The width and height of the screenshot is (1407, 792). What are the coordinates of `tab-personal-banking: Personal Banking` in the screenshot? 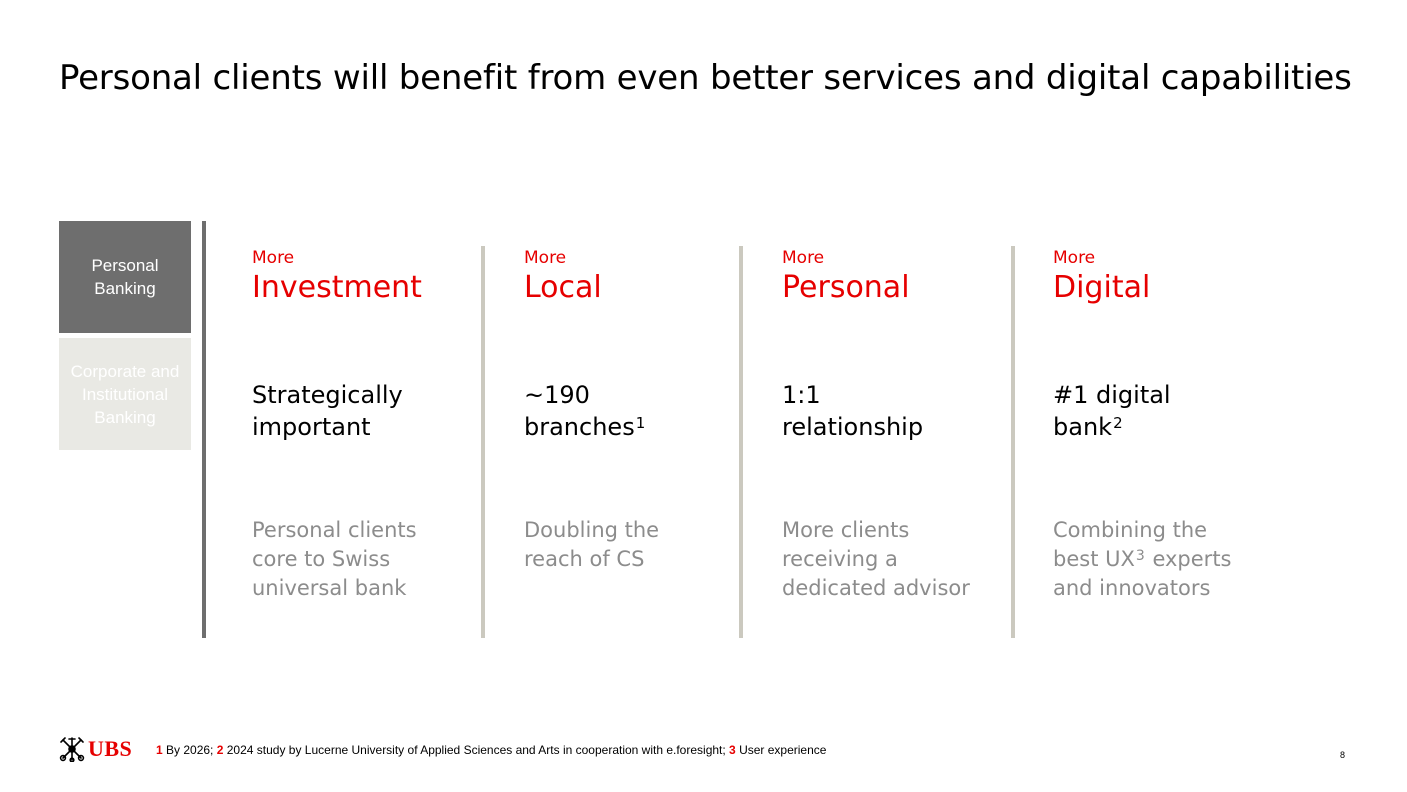 It's located at (125, 277).